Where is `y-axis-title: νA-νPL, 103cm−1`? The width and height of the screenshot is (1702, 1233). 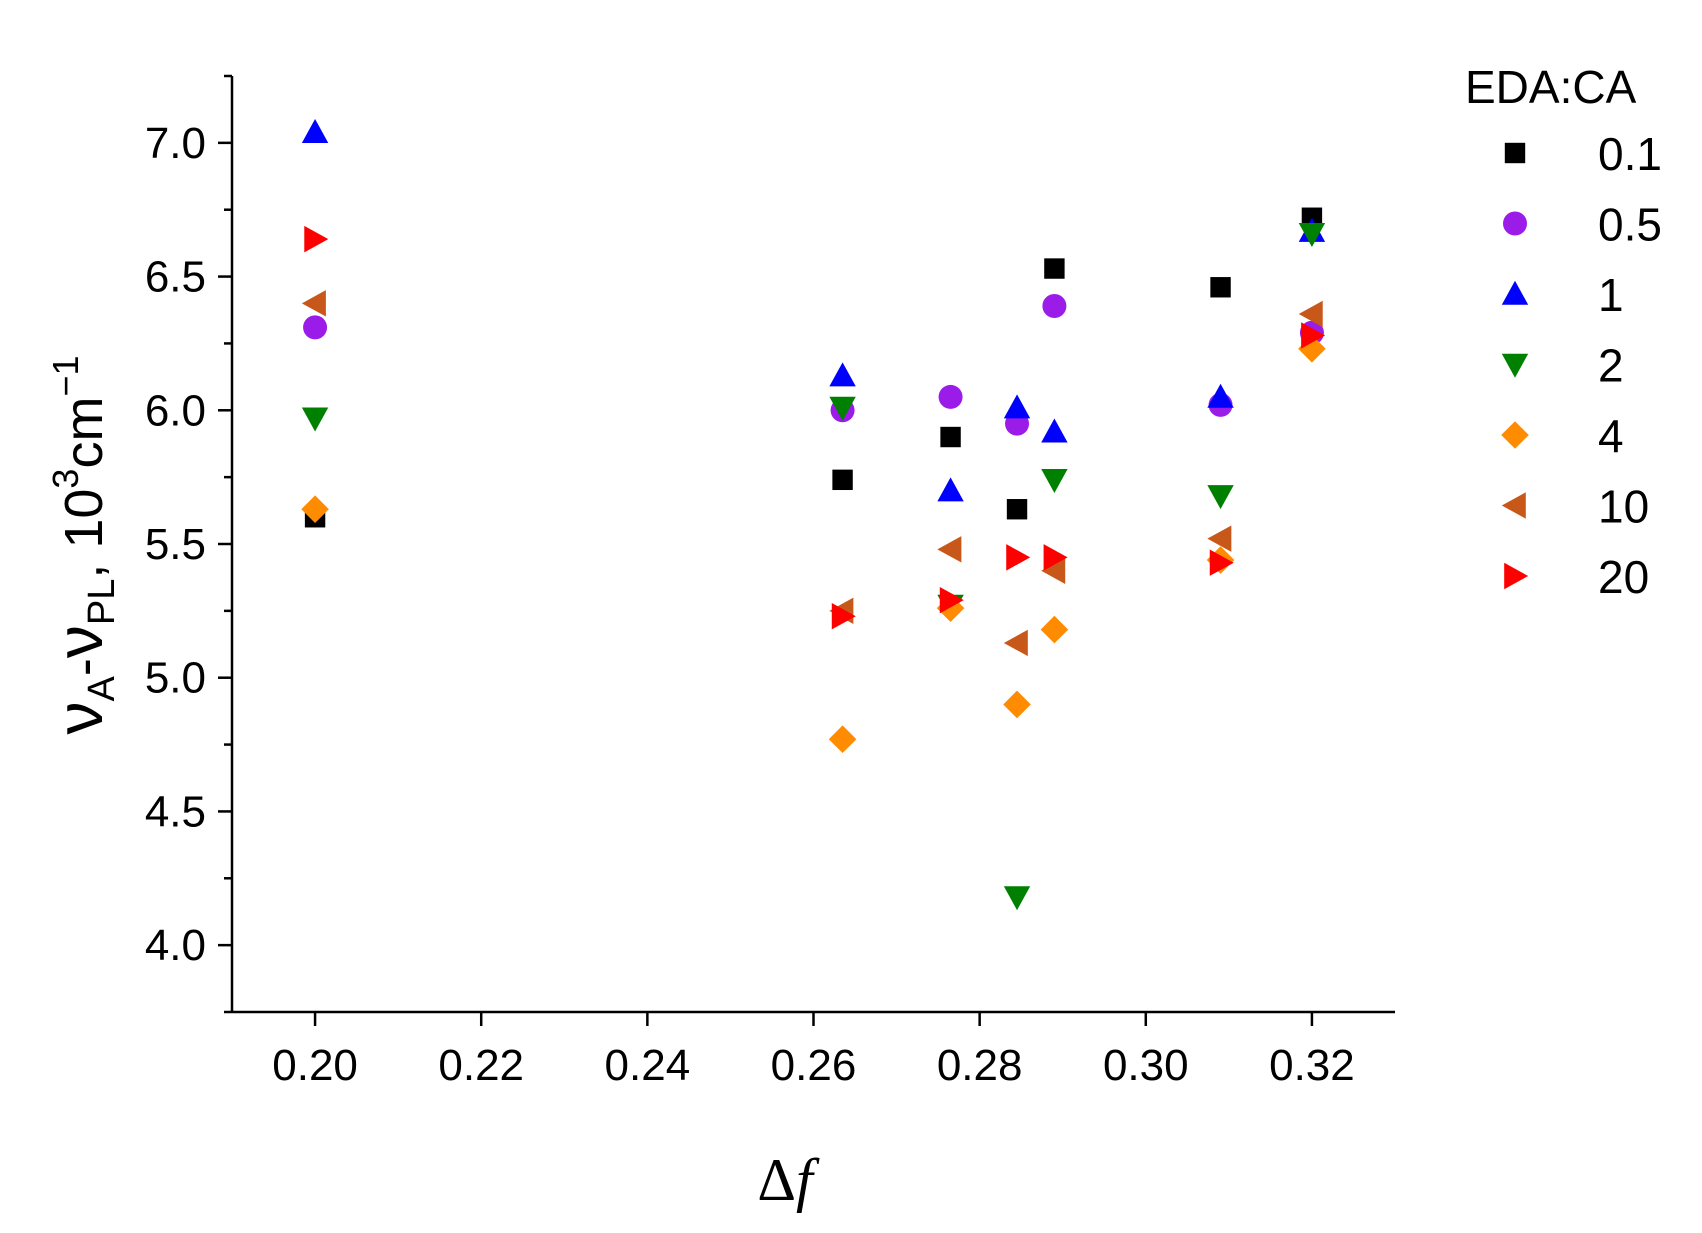
y-axis-title: νA-νPL, 103cm−1 is located at coordinates (82, 545).